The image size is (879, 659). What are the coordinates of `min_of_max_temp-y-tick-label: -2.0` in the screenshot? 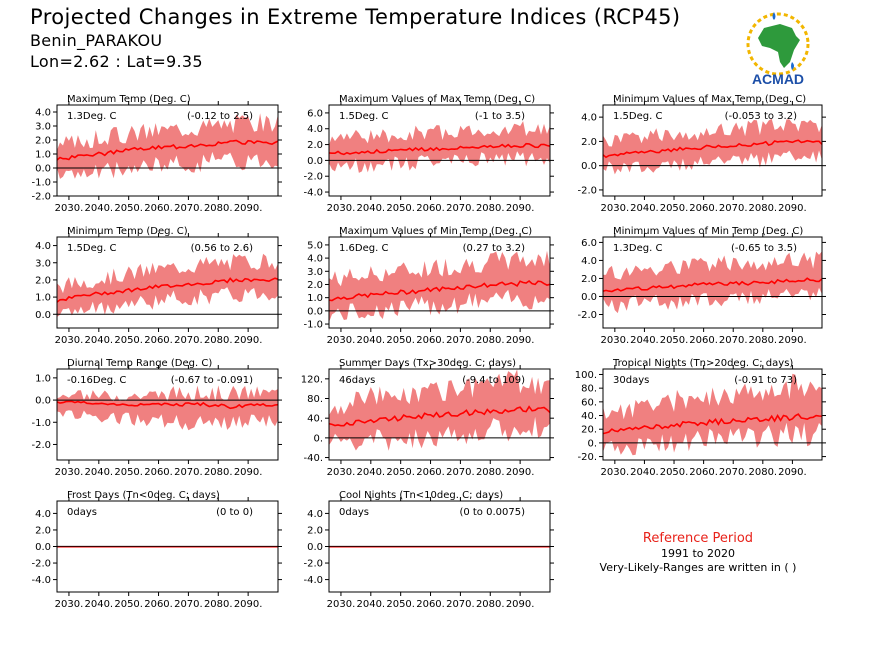 It's located at (587, 190).